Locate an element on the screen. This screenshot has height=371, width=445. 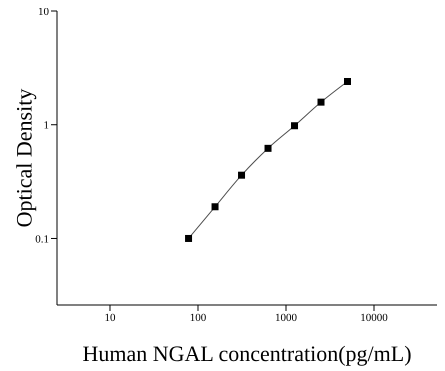
x-tick-label: 100 is located at coordinates (198, 318).